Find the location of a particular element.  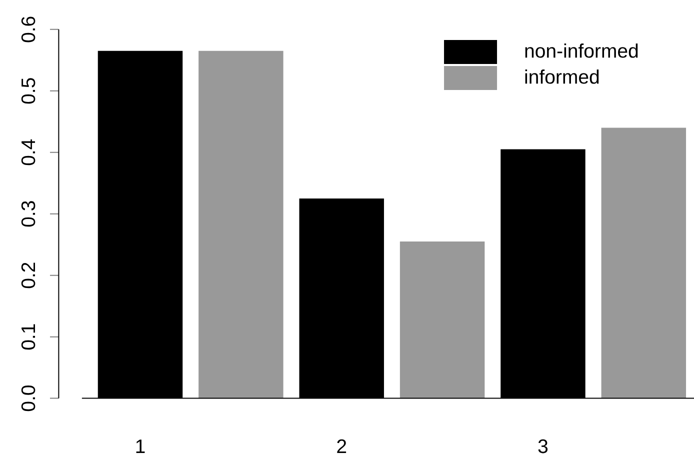

x-tick-label: 2 is located at coordinates (341, 446).